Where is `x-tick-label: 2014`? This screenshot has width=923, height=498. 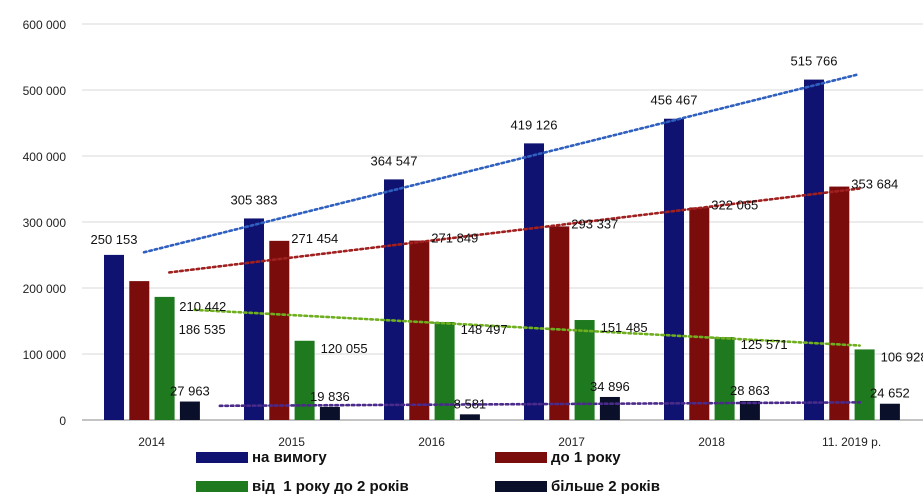 x-tick-label: 2014 is located at coordinates (151, 442).